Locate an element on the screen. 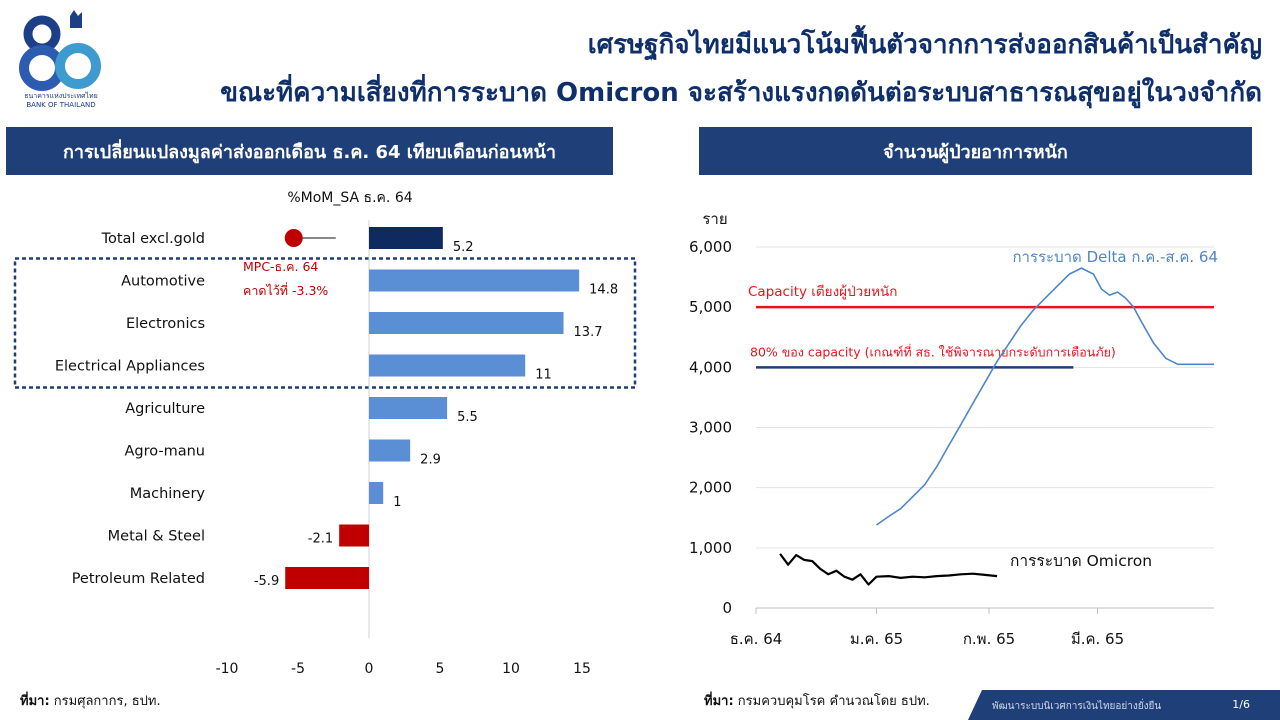 Image resolution: width=1280 pixels, height=720 pixels. mpc-marker-label: คาดไว้ที่ -3.3% is located at coordinates (285, 290).